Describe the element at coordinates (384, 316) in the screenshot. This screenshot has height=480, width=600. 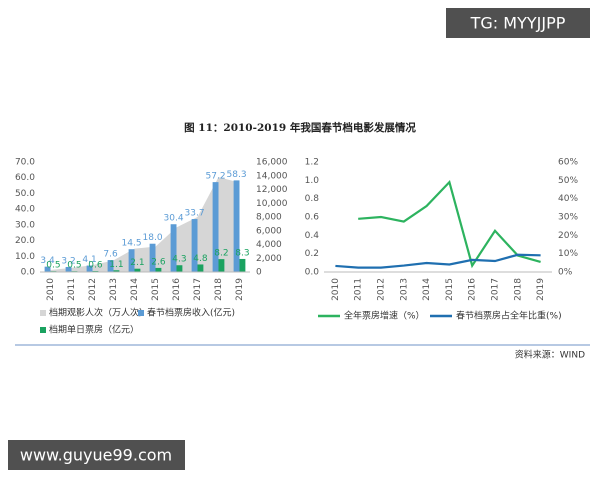
I see `legend-label: 全年票房增速（%）` at that location.